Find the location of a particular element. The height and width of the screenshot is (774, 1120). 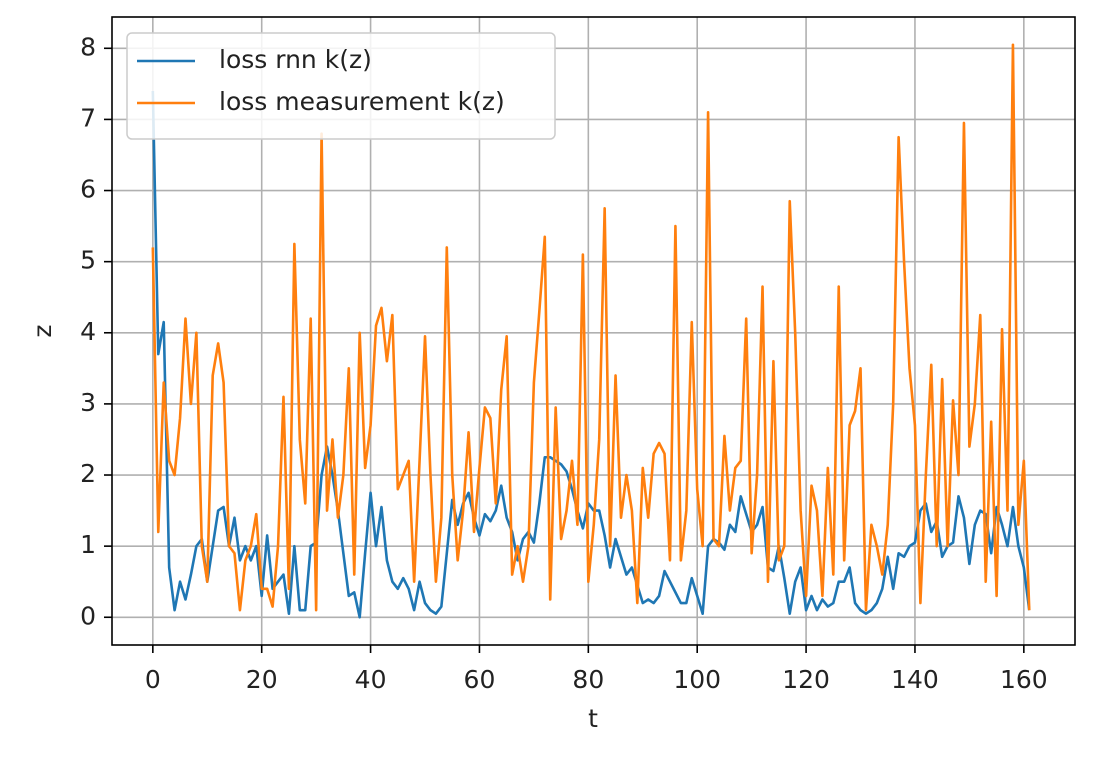

x-tick-label: 80 is located at coordinates (588, 679).